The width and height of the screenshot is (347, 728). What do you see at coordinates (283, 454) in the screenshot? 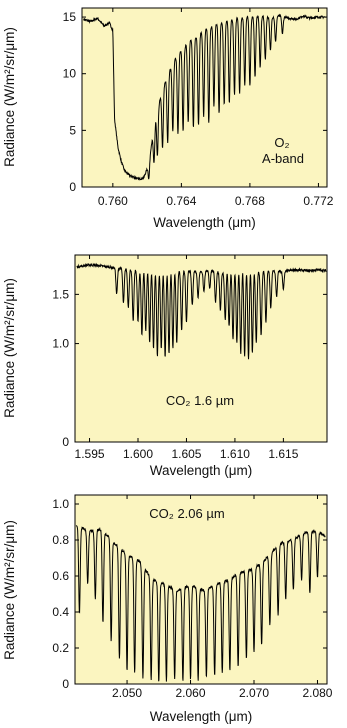
I see `x-tick-label: 1.615` at bounding box center [283, 454].